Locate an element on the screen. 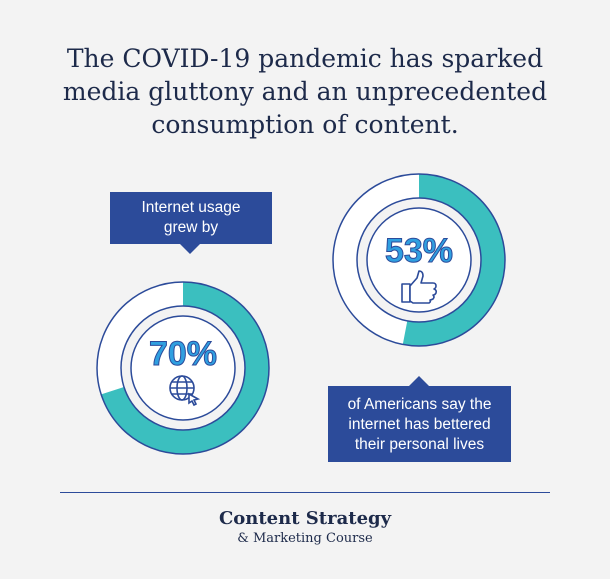  brand-logo: Content Strategy & Marketing Course is located at coordinates (305, 528).